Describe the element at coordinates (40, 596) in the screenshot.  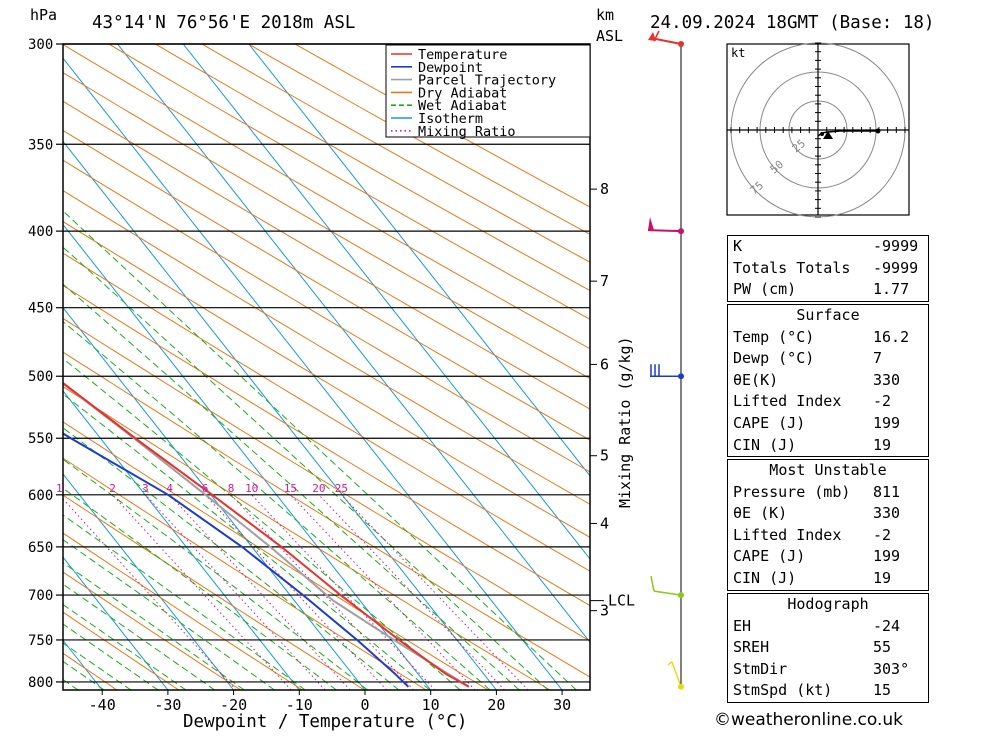
I see `pressure-tick-label: 700` at that location.